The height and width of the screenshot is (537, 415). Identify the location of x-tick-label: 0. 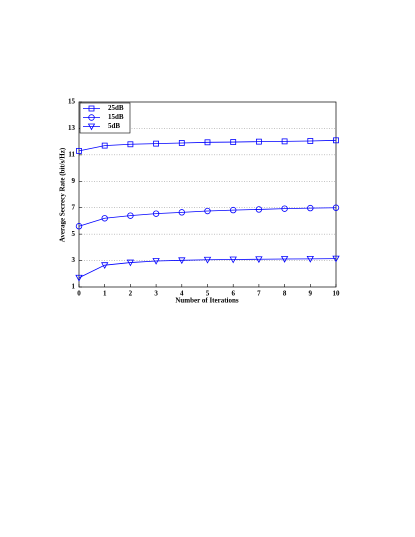
(79, 294).